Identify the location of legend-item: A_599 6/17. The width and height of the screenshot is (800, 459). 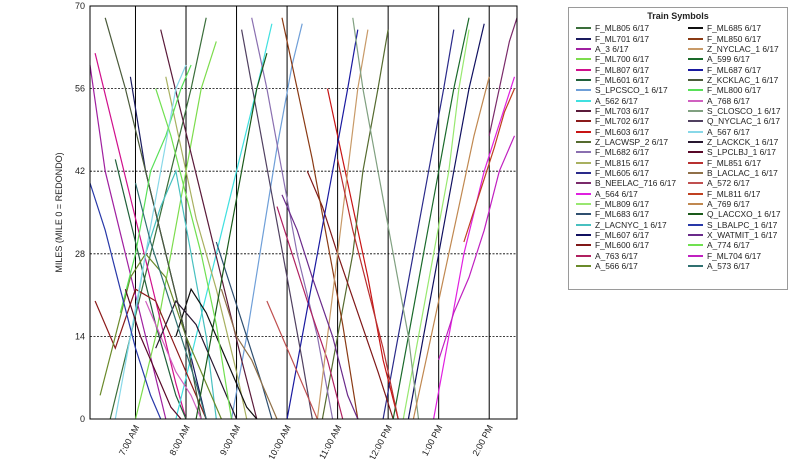
(734, 59).